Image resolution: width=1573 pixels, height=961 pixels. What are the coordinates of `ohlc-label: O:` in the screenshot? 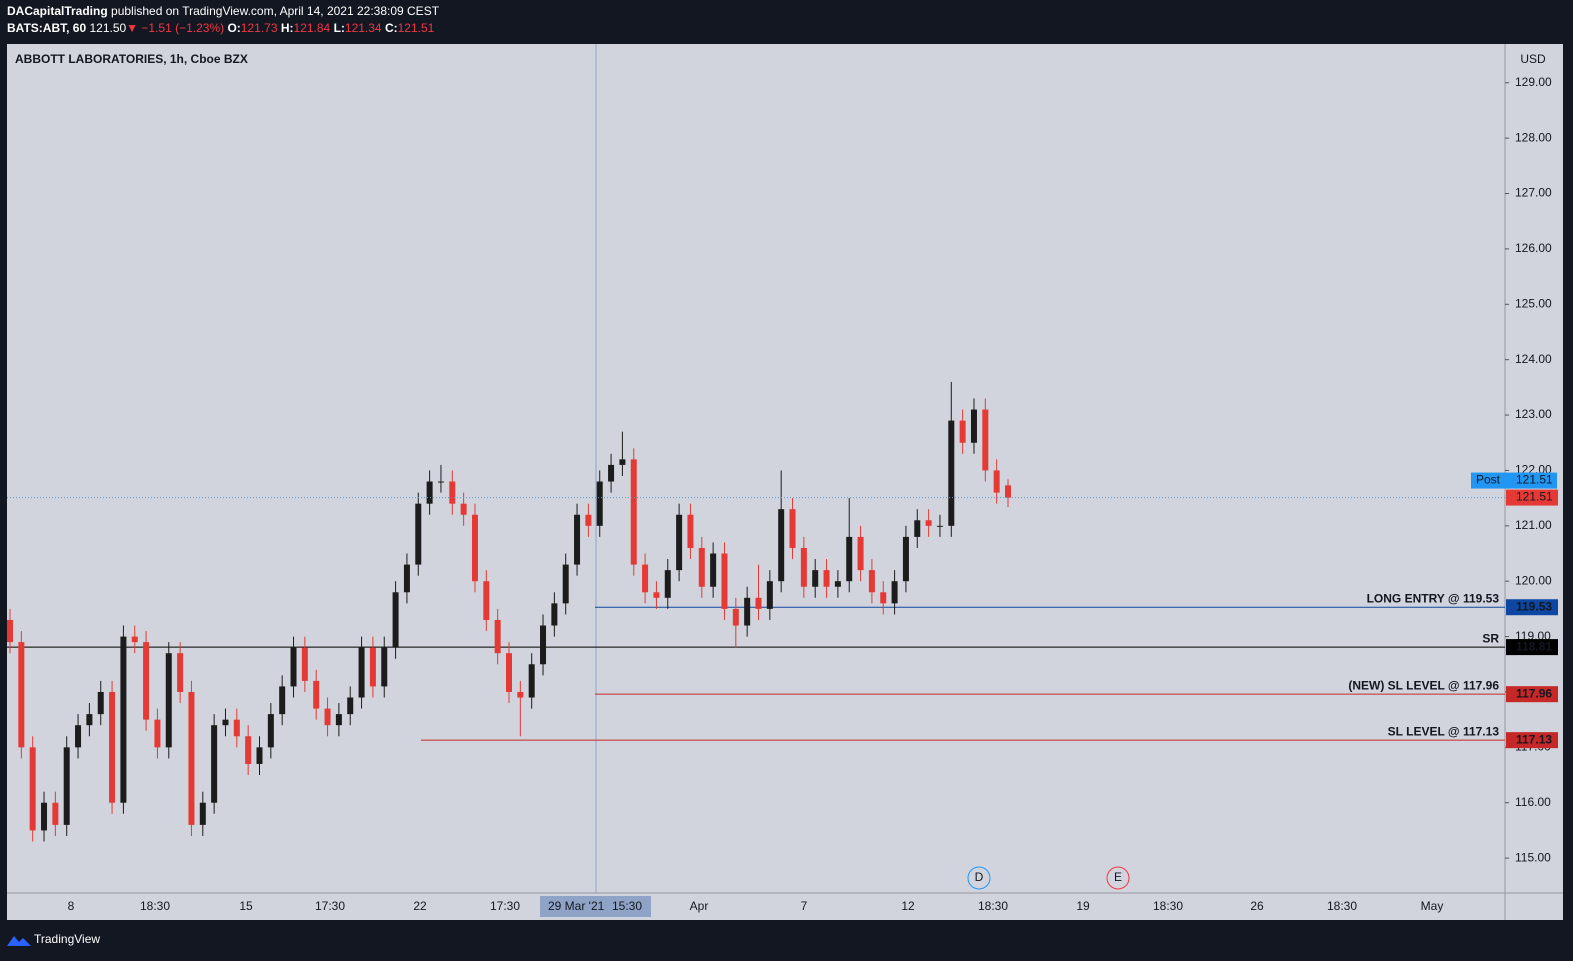 It's located at (233, 28).